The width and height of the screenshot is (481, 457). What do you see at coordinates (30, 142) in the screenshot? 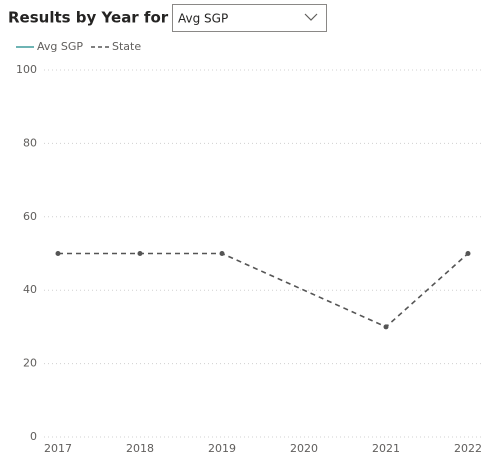
I see `y-tick-label: 80` at bounding box center [30, 142].